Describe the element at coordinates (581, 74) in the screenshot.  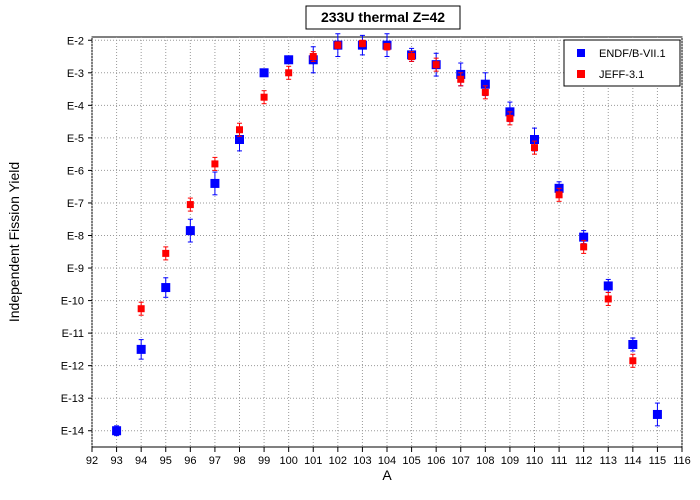
I see `legend-marker-jeff` at that location.